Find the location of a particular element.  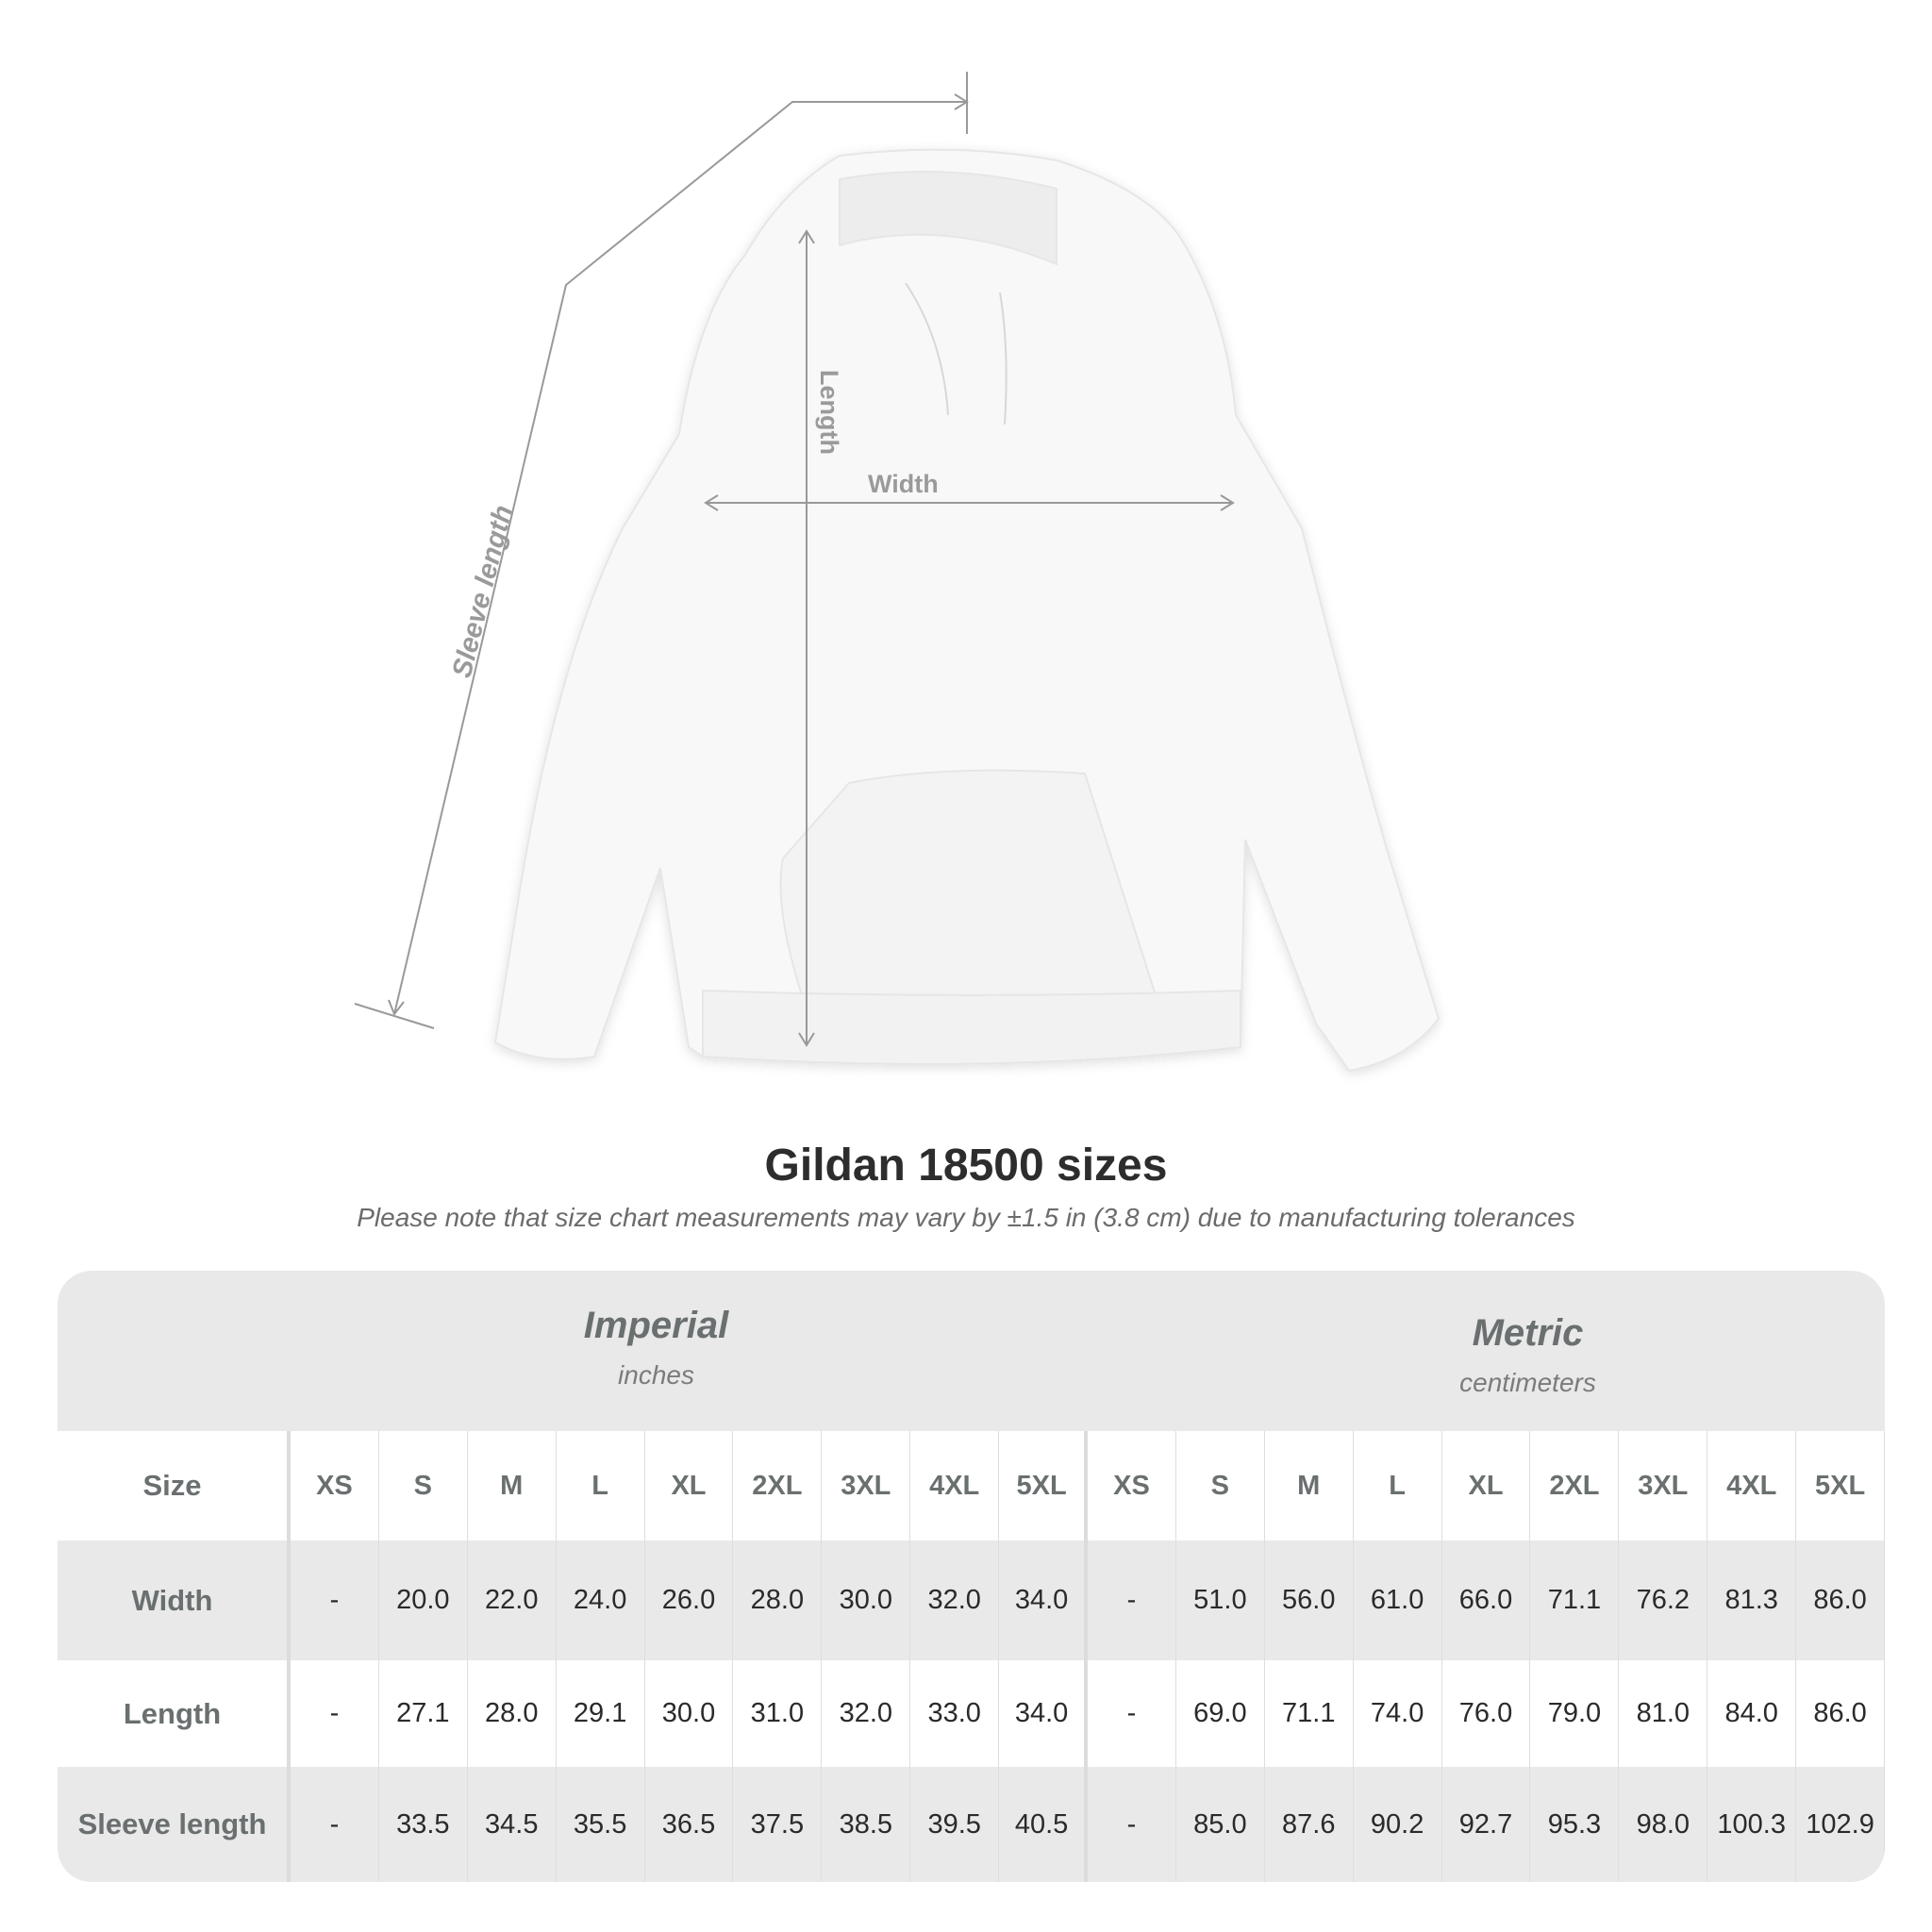

table-cell: 61.0 is located at coordinates (1398, 1601).